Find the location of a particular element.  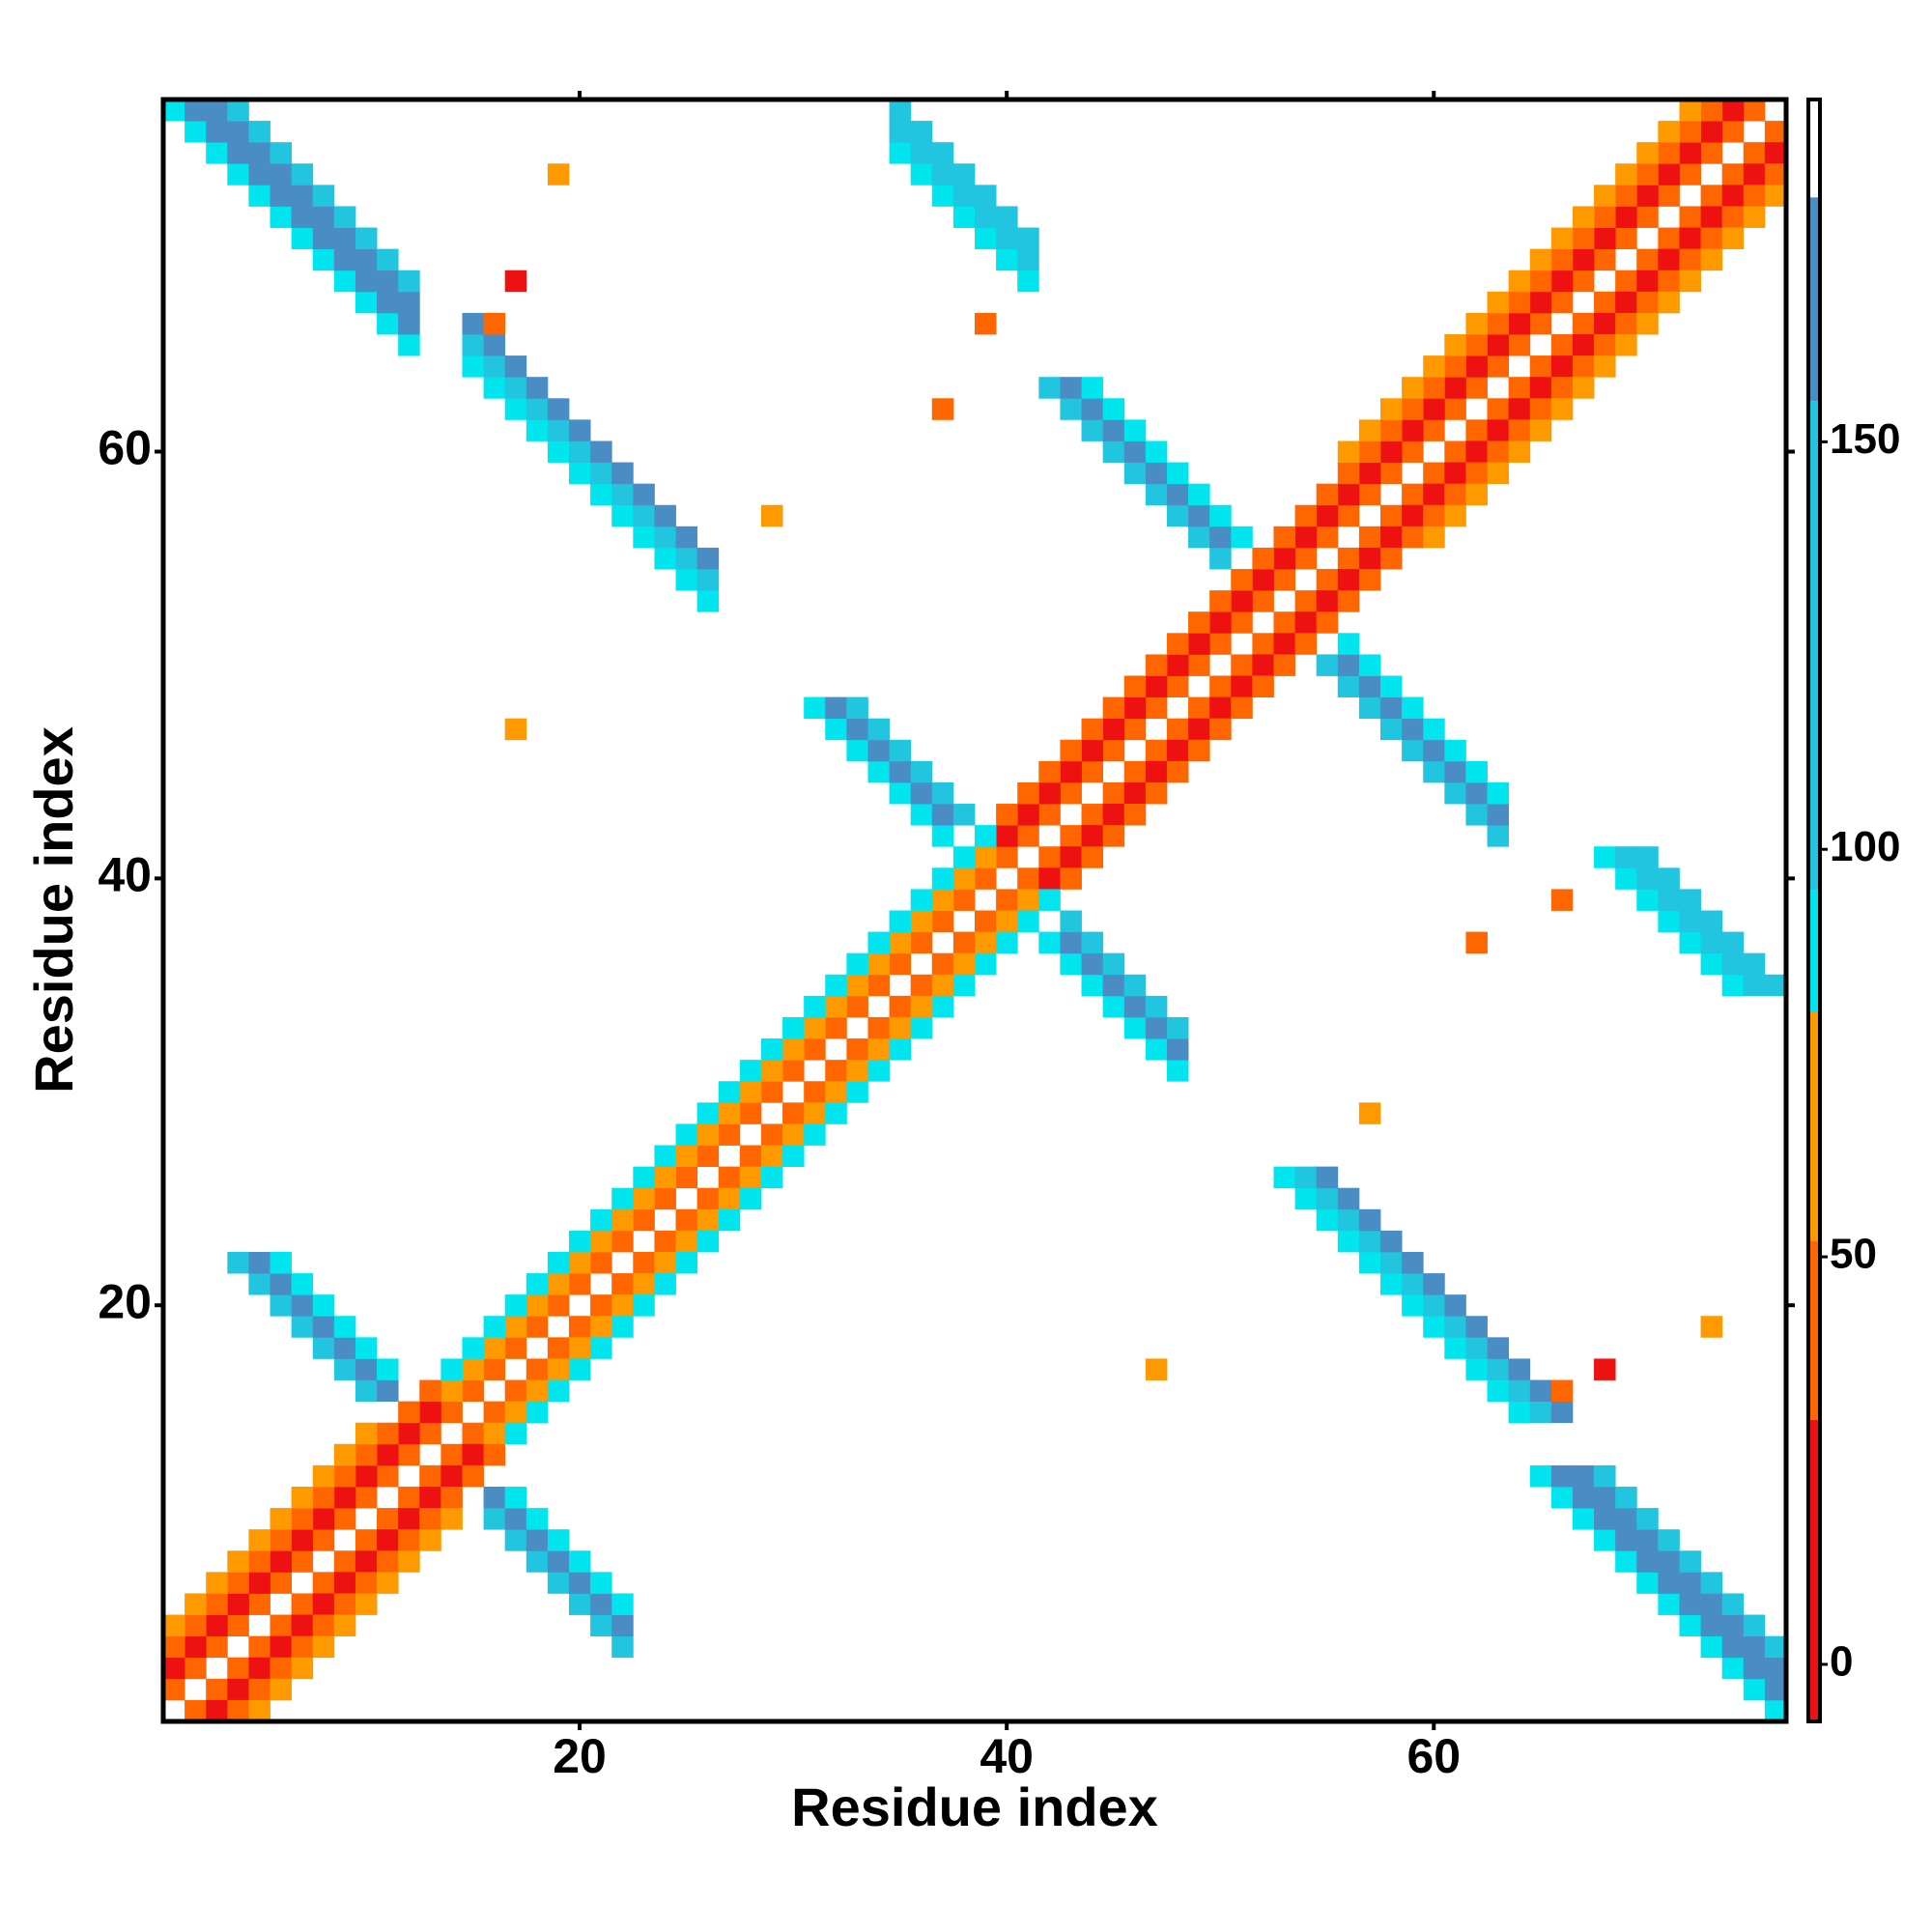

colorbar-bin is located at coordinates (1814, 1570).